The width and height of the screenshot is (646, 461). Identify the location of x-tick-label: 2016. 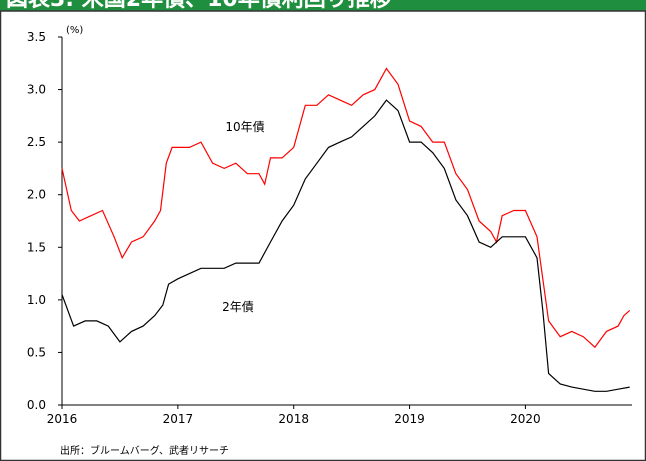
(62, 419).